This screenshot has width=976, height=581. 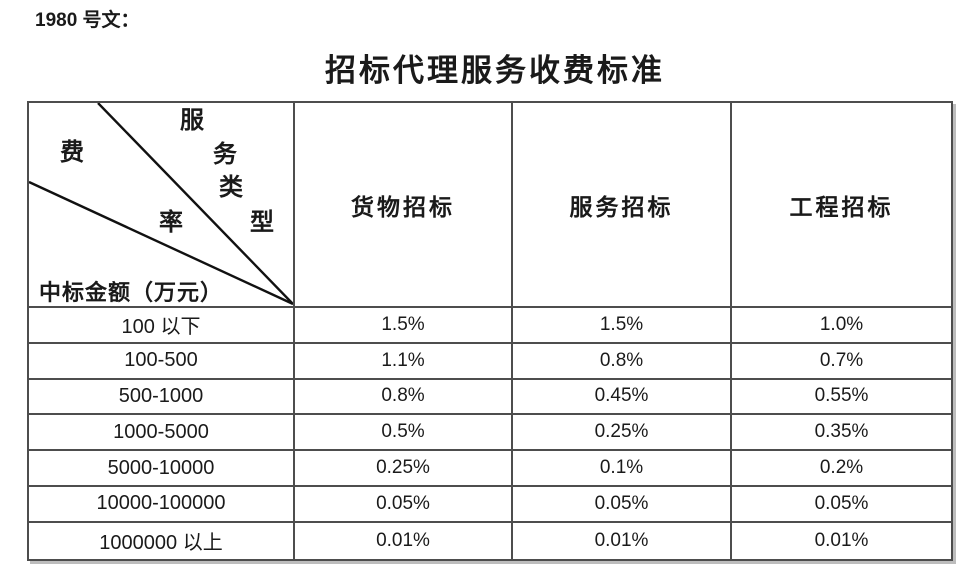 I want to click on diagonal-line-upper, so click(x=195, y=204).